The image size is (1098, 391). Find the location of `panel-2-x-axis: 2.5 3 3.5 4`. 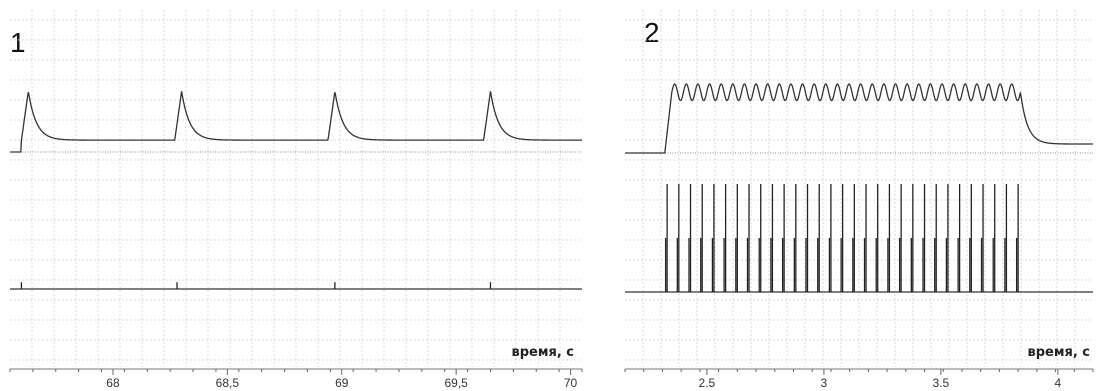

panel-2-x-axis: 2.5 3 3.5 4 is located at coordinates (859, 379).